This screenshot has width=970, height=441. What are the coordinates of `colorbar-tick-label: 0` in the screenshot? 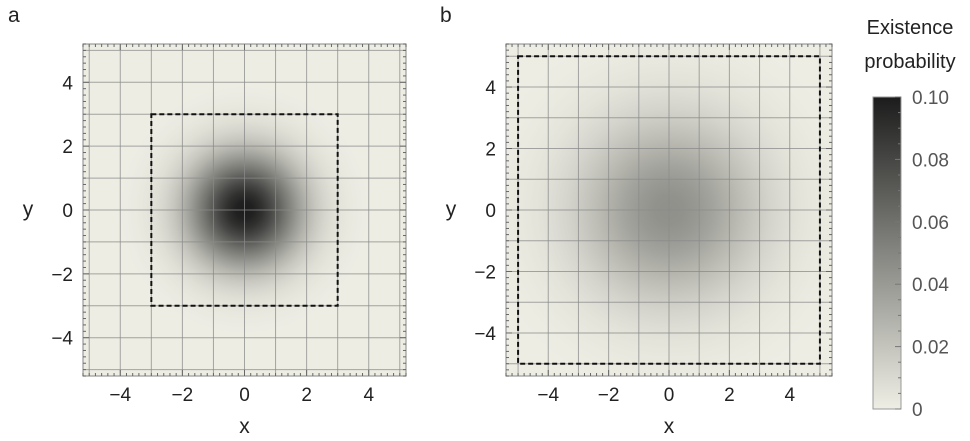 It's located at (917, 410).